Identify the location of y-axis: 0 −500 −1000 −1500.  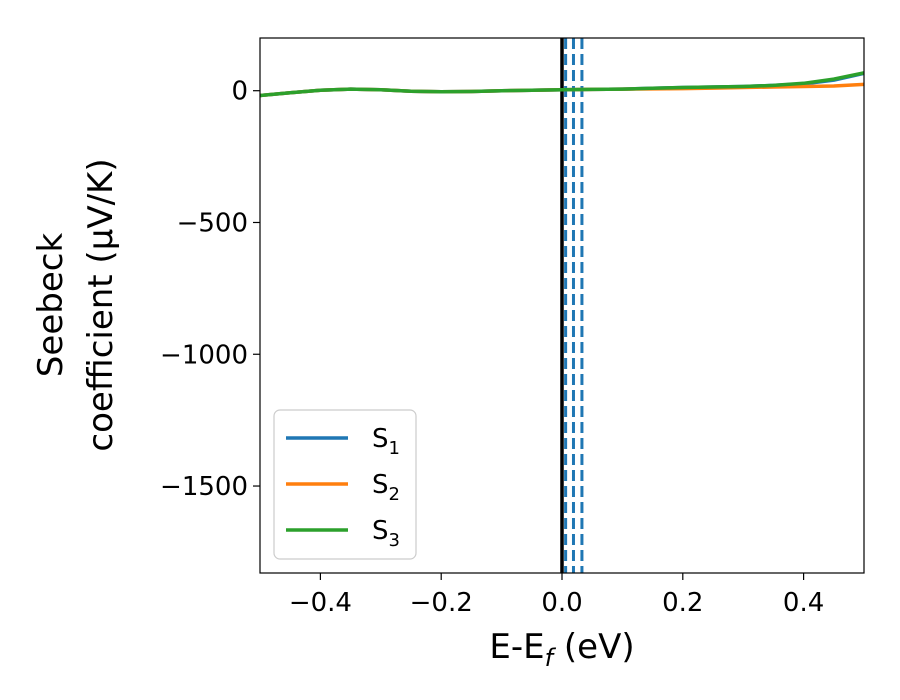
(210, 289).